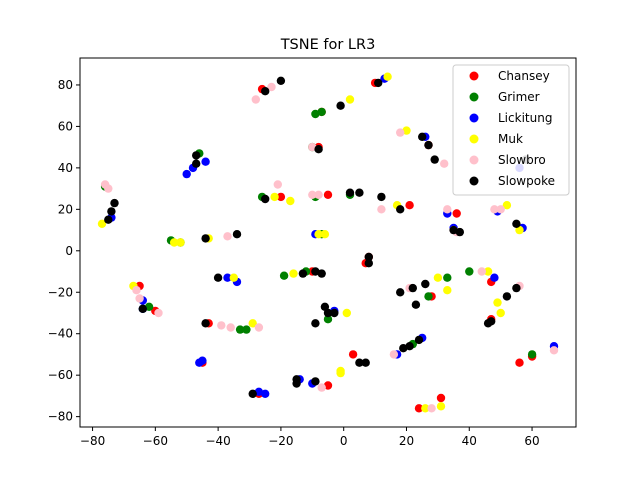 The width and height of the screenshot is (640, 480). Describe the element at coordinates (280, 441) in the screenshot. I see `x-tick-label: −20` at that location.